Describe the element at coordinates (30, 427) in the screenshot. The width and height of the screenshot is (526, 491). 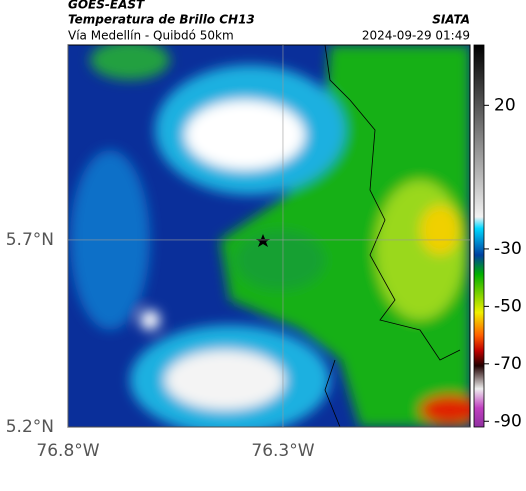
I see `y-tick-label: 5.2°N` at that location.